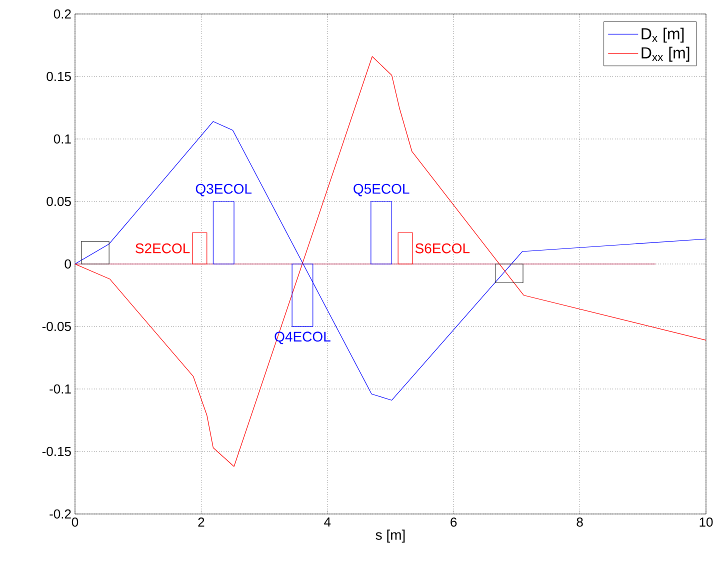 This screenshot has height=564, width=721. Describe the element at coordinates (67, 264) in the screenshot. I see `y-tick-label: 0` at that location.